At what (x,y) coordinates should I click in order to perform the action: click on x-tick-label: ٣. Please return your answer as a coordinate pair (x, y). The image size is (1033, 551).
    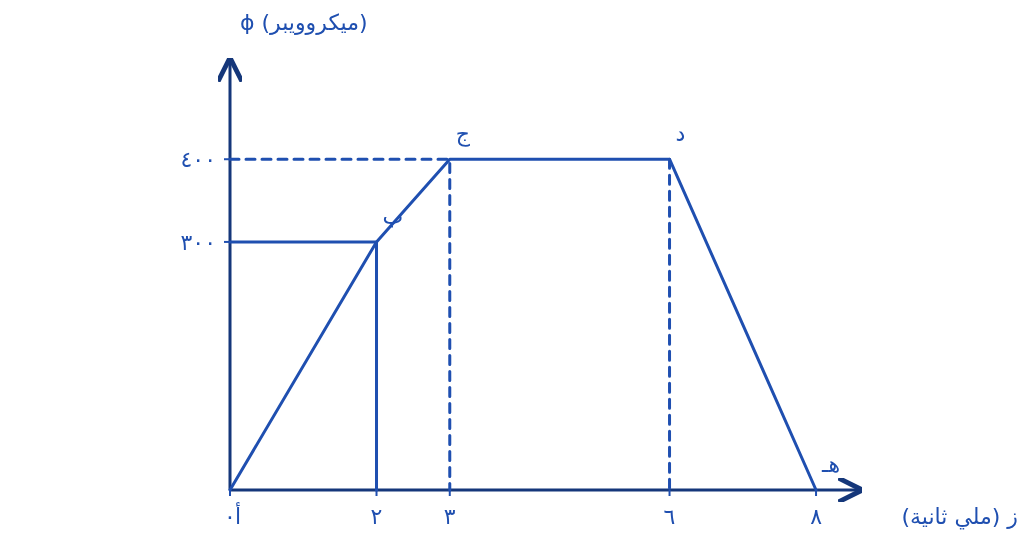
    Looking at the image, I should click on (449, 516).